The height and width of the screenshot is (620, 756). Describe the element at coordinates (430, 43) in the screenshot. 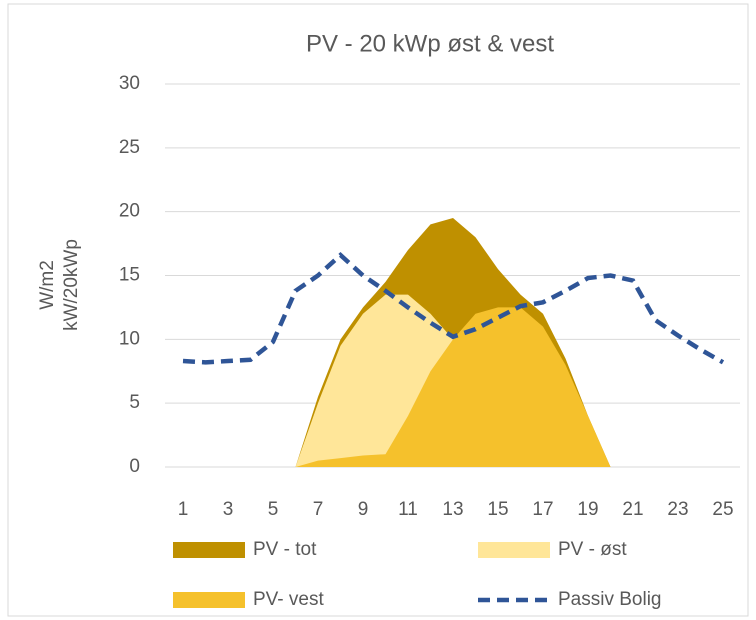

I see `chart-title: PV - 20 kWp øst & vest` at that location.